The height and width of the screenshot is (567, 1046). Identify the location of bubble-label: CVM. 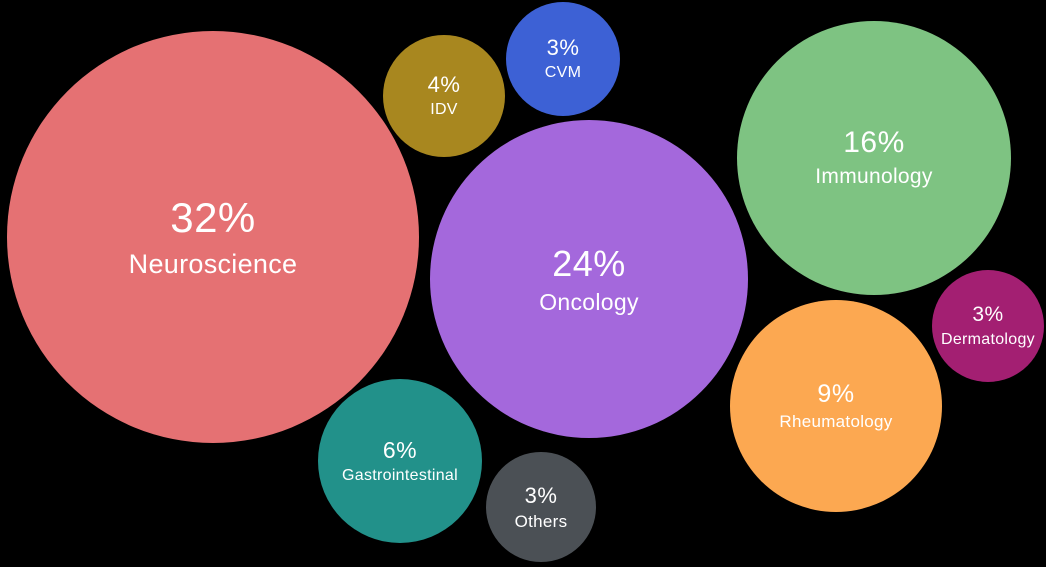
(563, 73).